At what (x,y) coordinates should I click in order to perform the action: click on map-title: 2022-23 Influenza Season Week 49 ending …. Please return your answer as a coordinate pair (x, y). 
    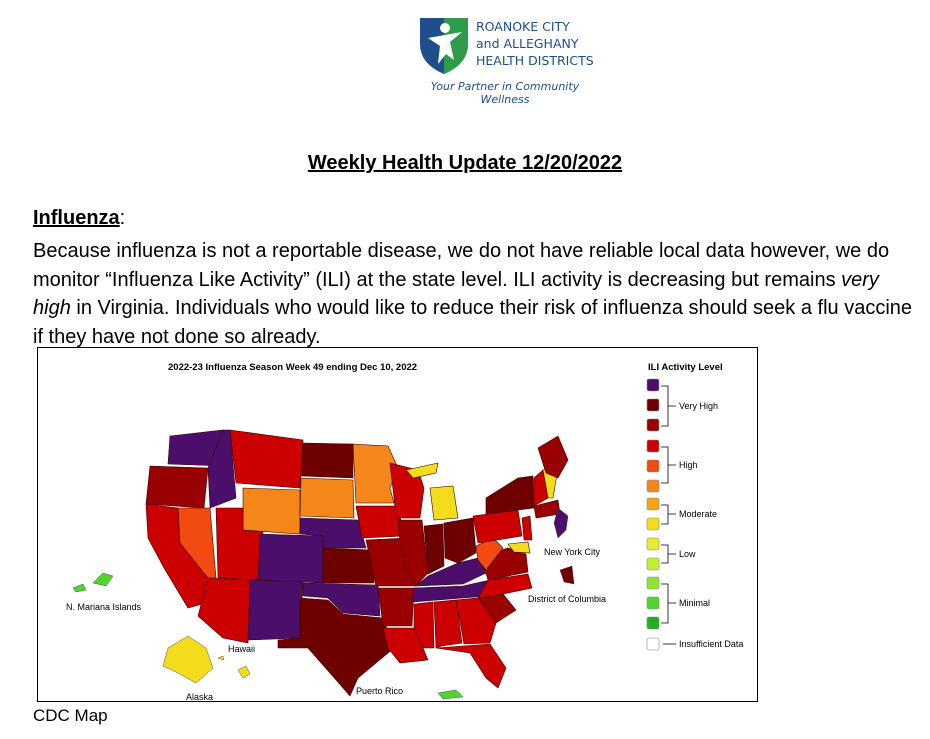
    Looking at the image, I should click on (292, 367).